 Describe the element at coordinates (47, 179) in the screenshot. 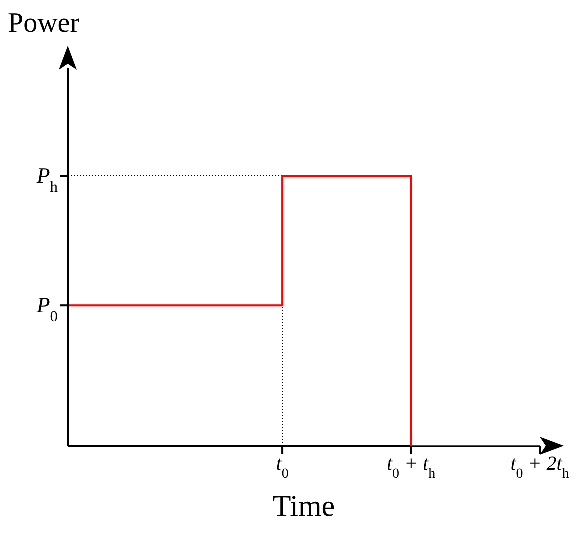

I see `ref-line-label: P$_{h}$` at that location.